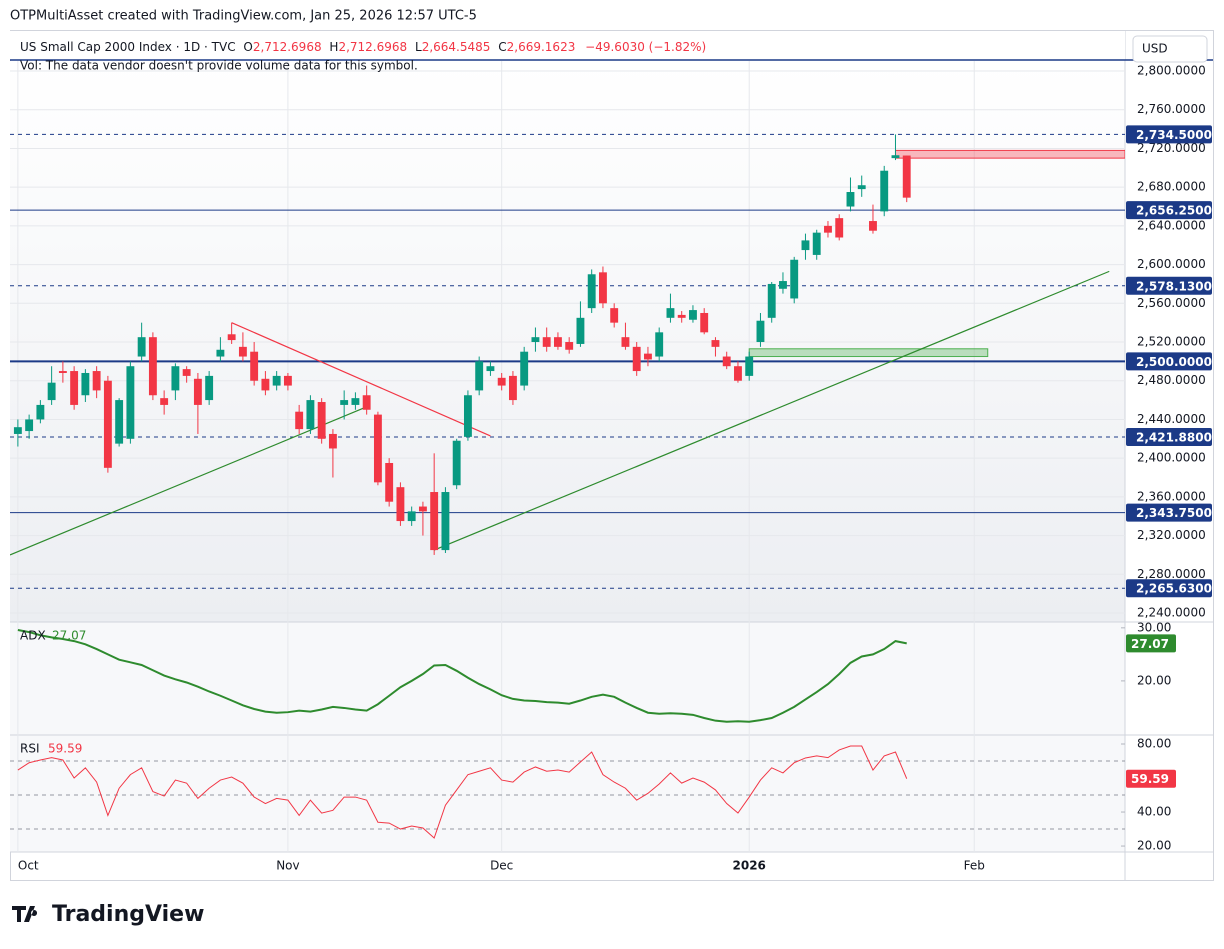  Describe the element at coordinates (1171, 496) in the screenshot. I see `y-tick-label: 2,360.0000` at that location.